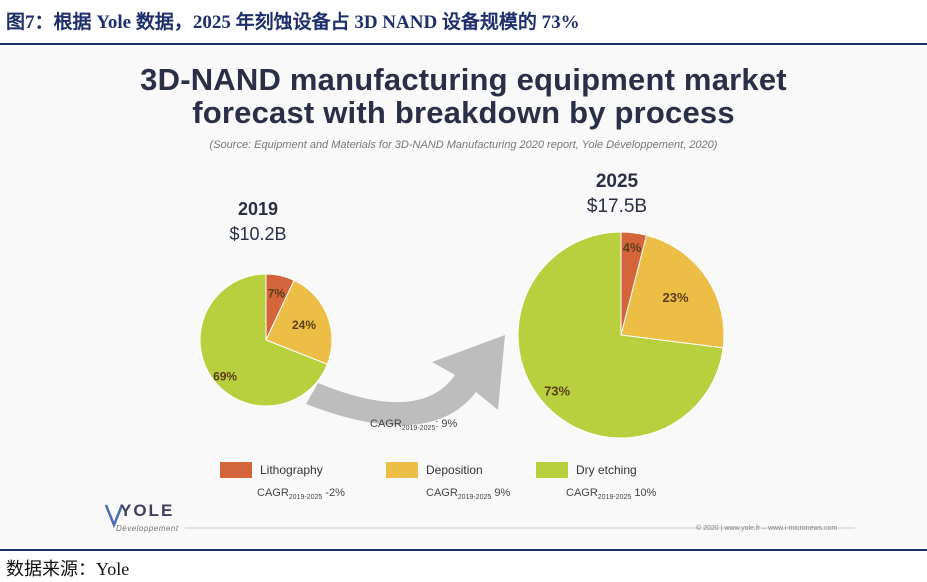 The image size is (927, 582). What do you see at coordinates (386, 424) in the screenshot?
I see `cagr-total-prefix: CAGR` at bounding box center [386, 424].